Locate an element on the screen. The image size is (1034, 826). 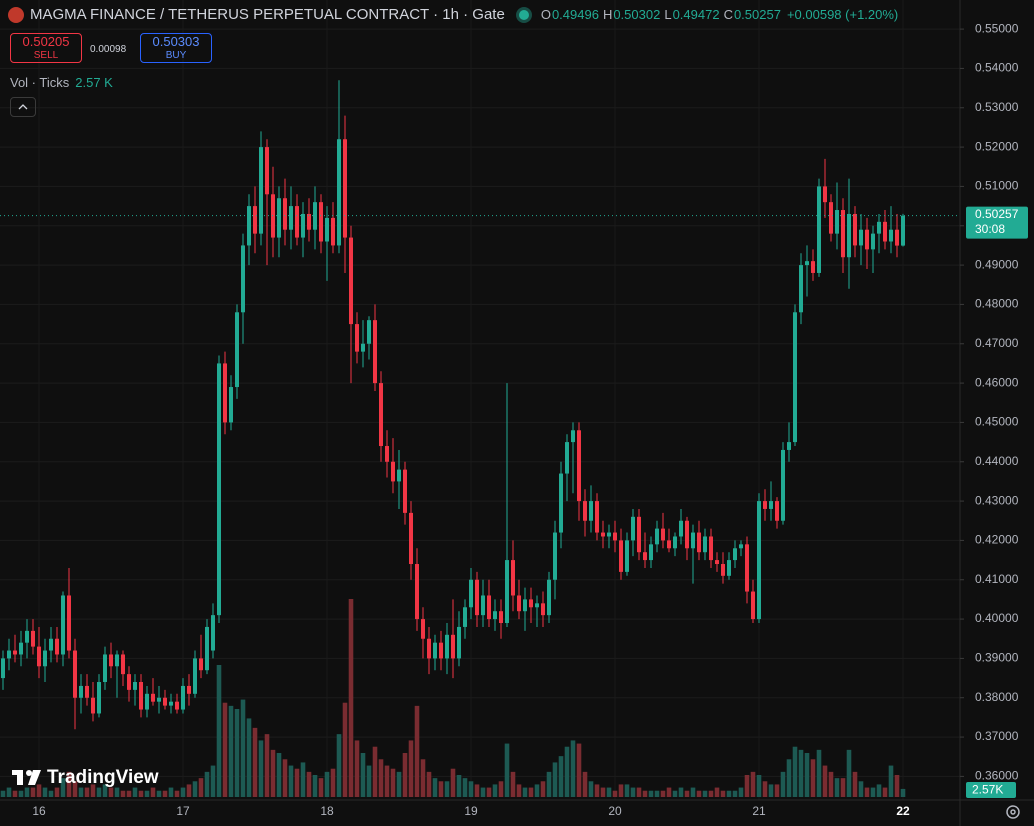
ohlc-key: C is located at coordinates (728, 14).